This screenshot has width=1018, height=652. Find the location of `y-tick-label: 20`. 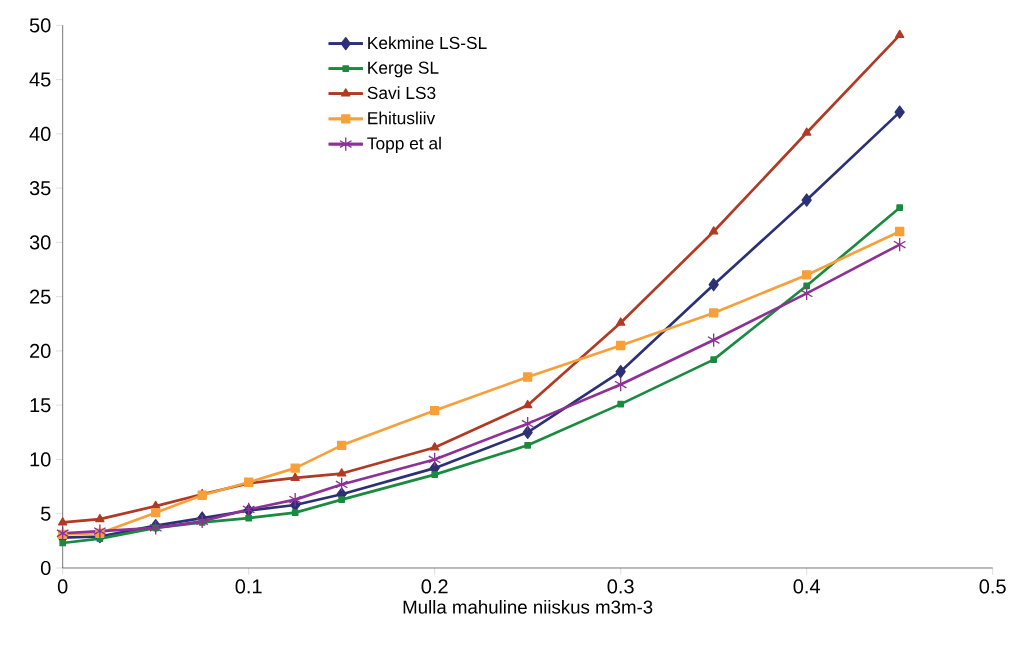

y-tick-label: 20 is located at coordinates (40, 350).